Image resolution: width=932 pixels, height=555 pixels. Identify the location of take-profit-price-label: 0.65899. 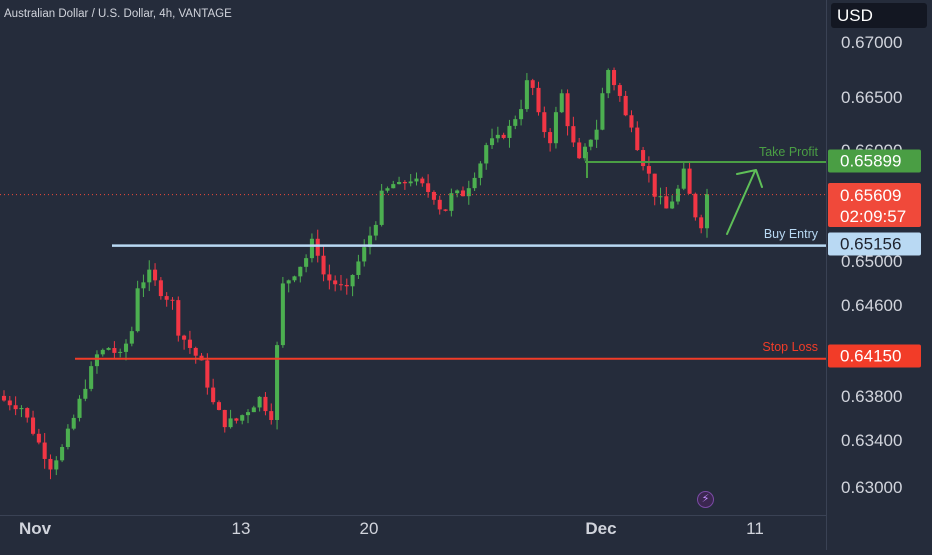
(874, 161).